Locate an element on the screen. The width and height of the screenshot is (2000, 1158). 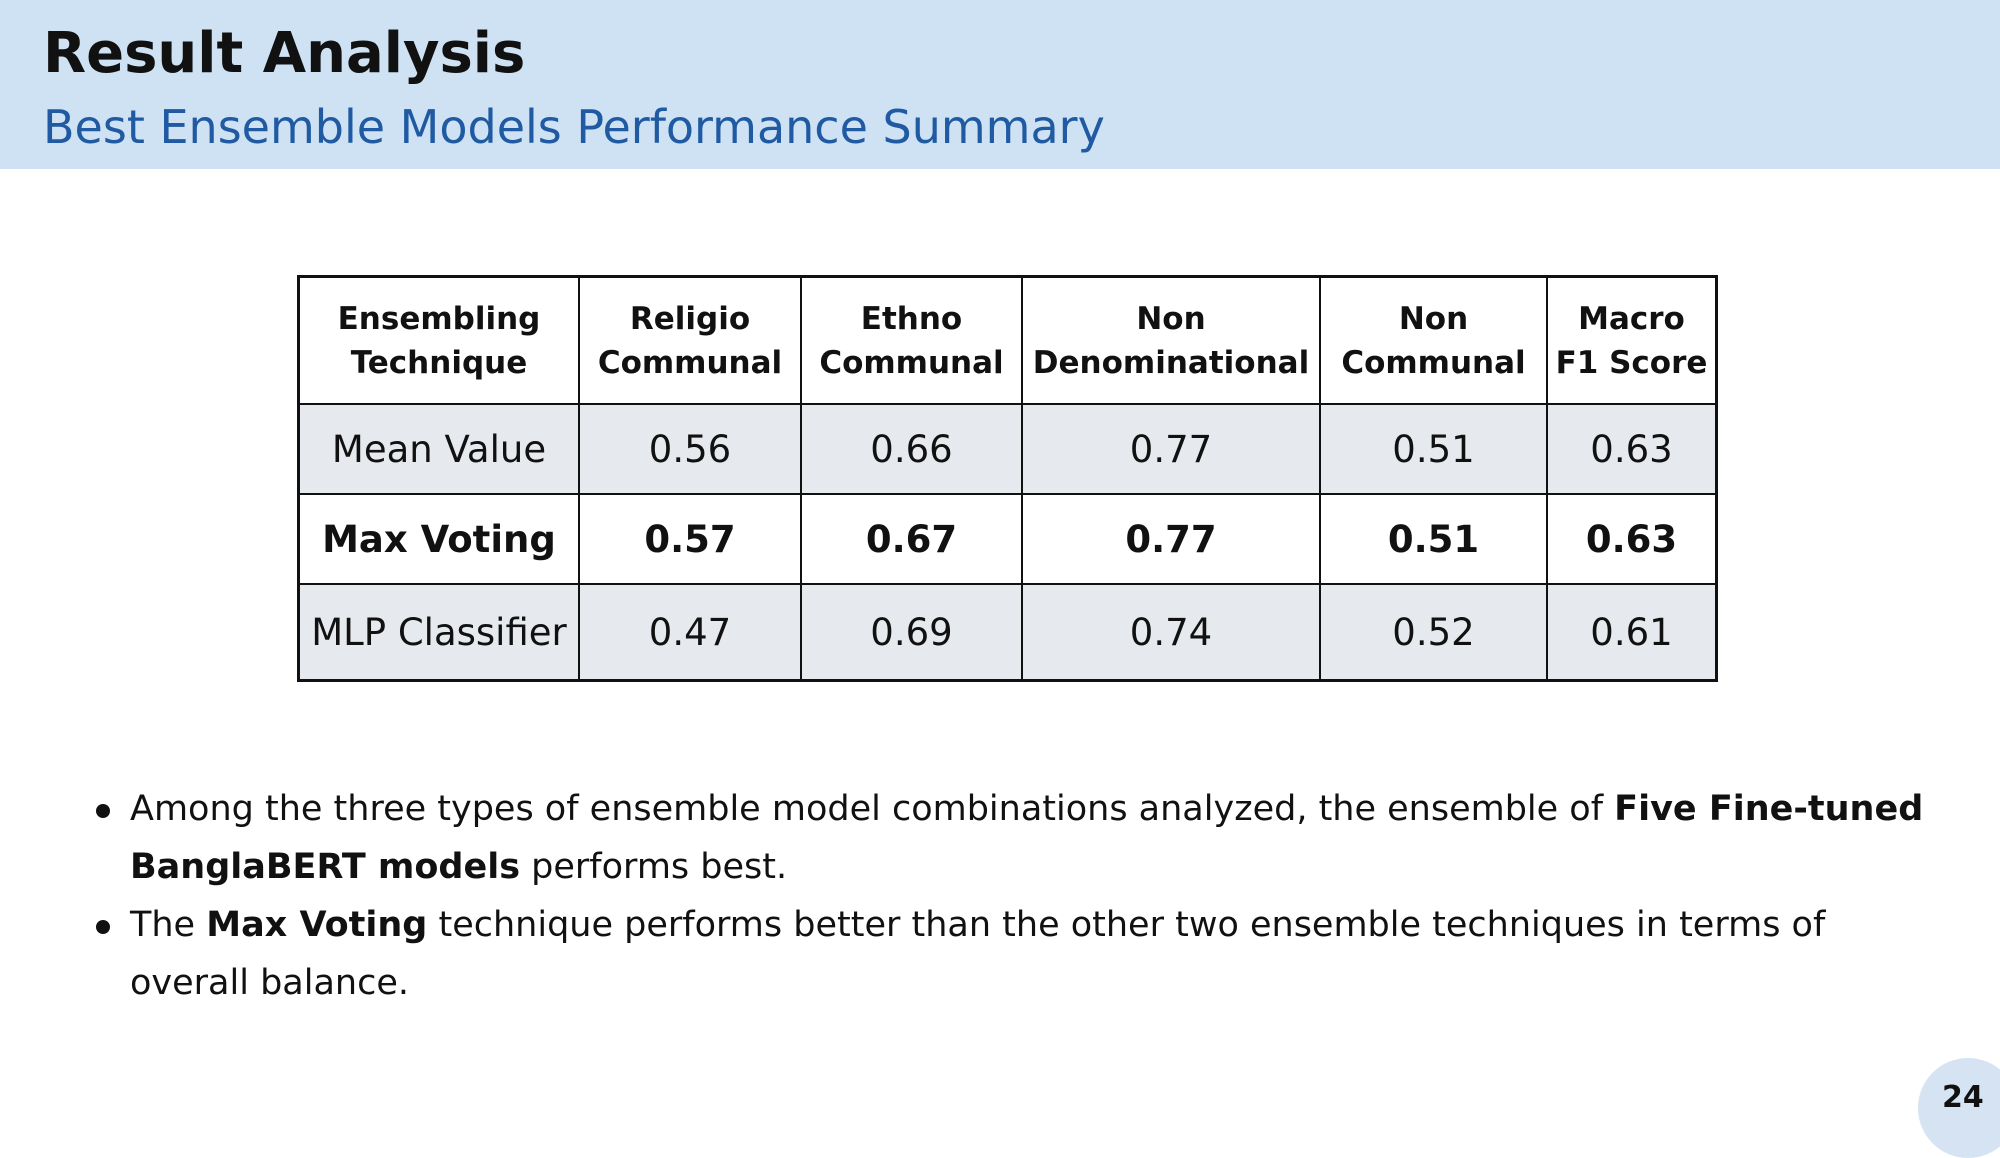
row-label-cell: MLP Classifier is located at coordinates (438, 632).